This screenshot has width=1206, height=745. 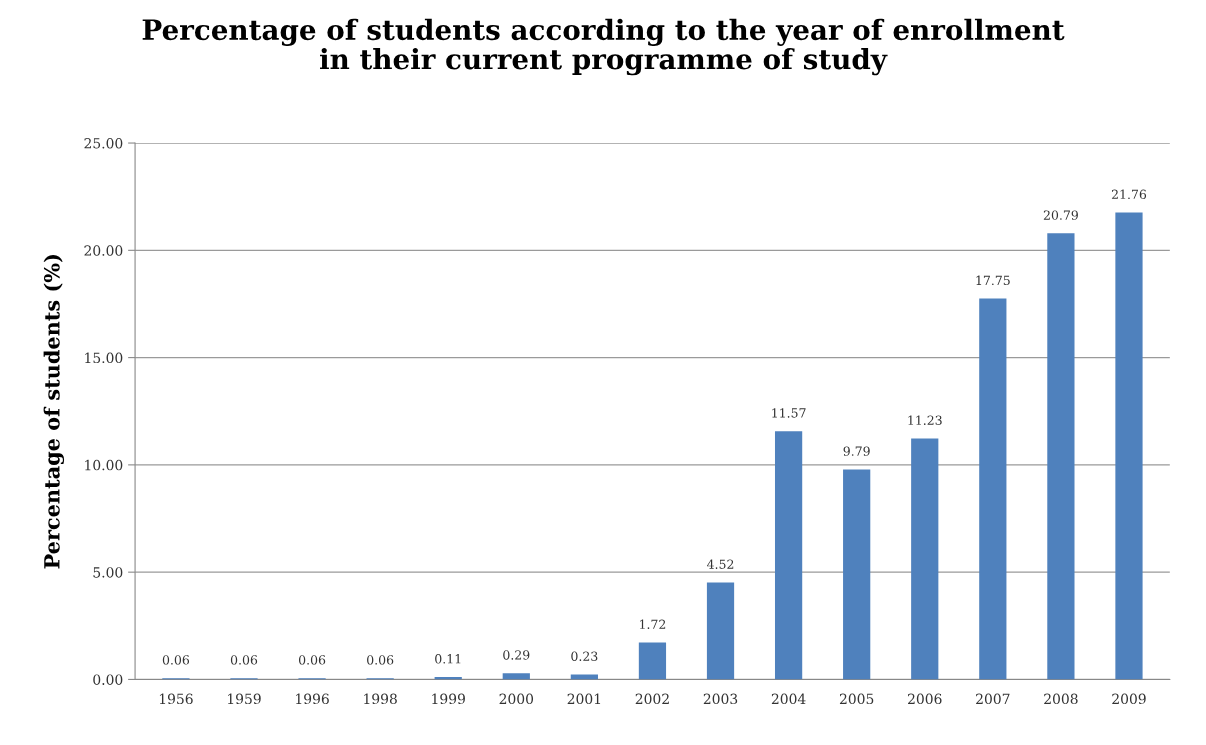 I want to click on data-label: 4.52, so click(x=720, y=564).